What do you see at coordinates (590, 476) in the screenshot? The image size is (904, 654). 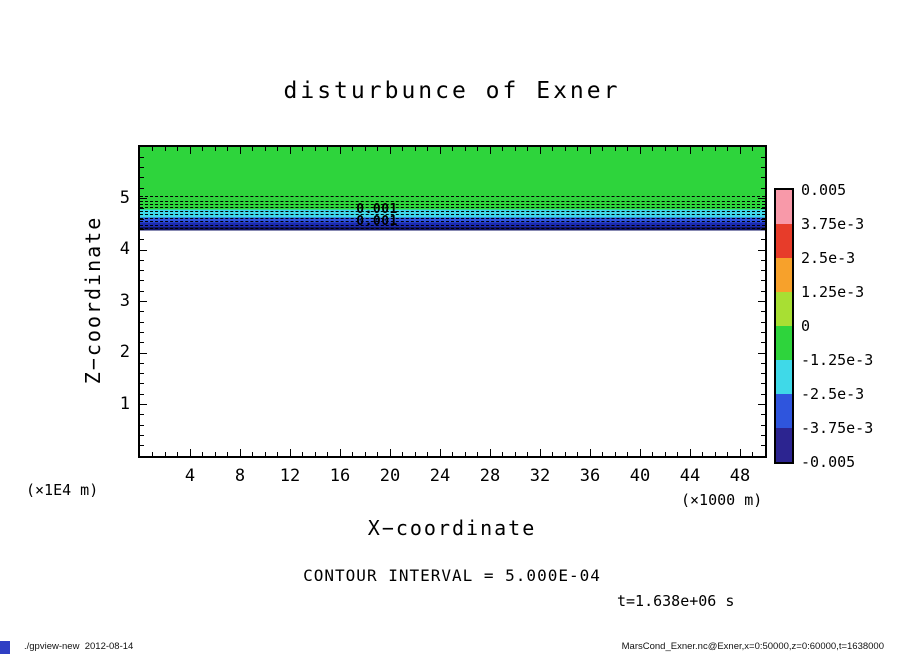 I see `x-tick-label: 36` at bounding box center [590, 476].